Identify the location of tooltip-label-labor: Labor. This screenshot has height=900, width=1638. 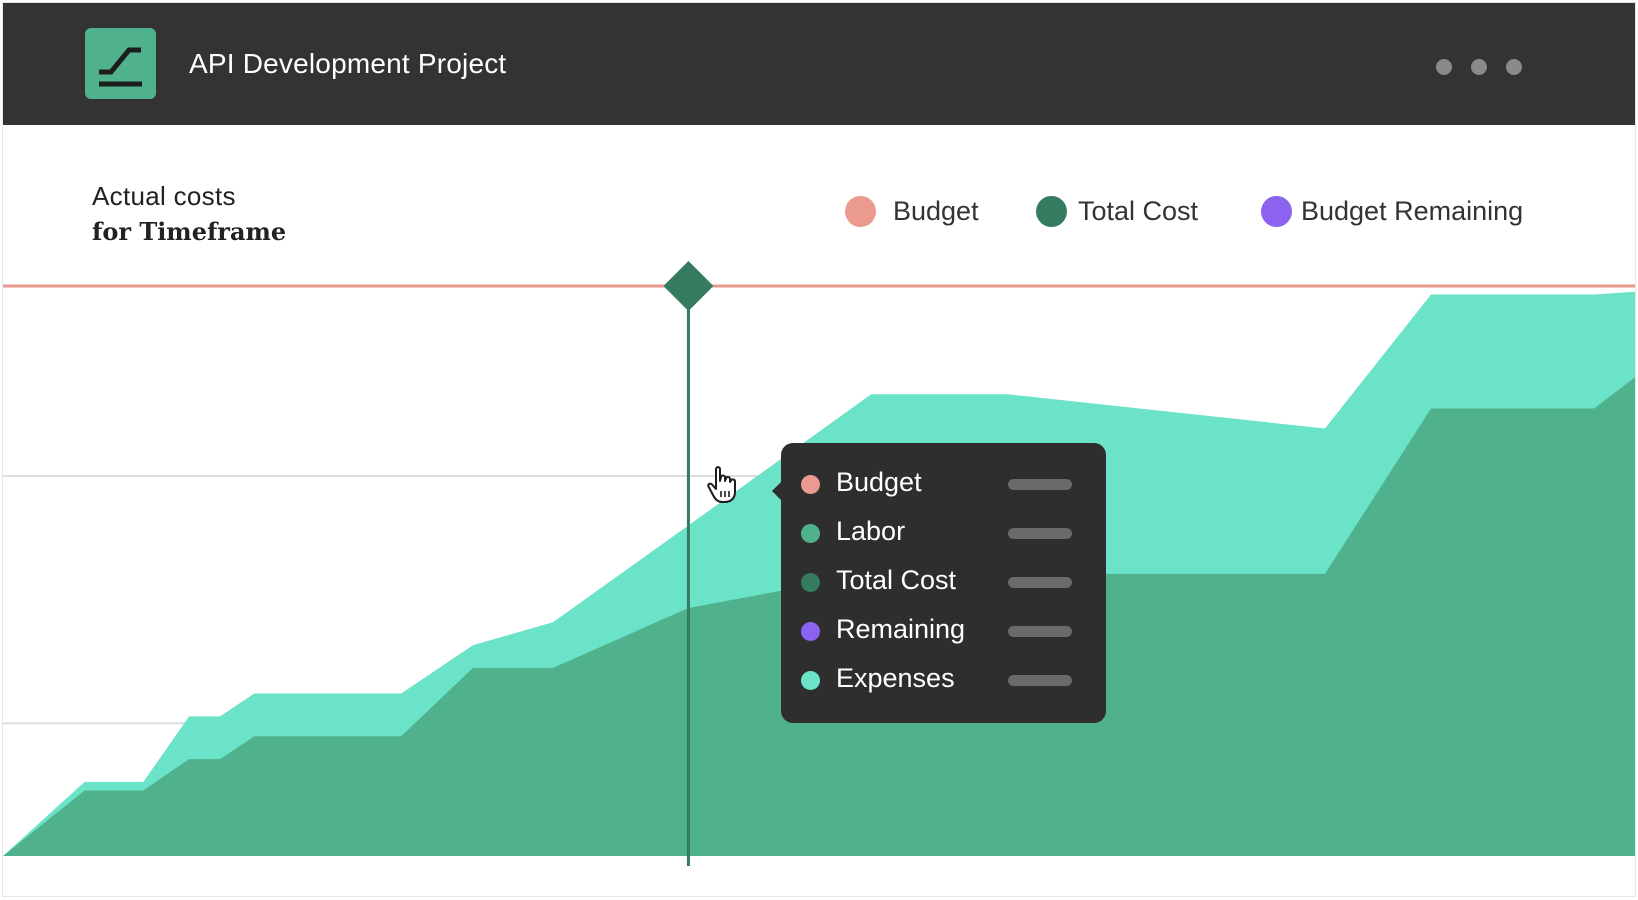
(871, 531).